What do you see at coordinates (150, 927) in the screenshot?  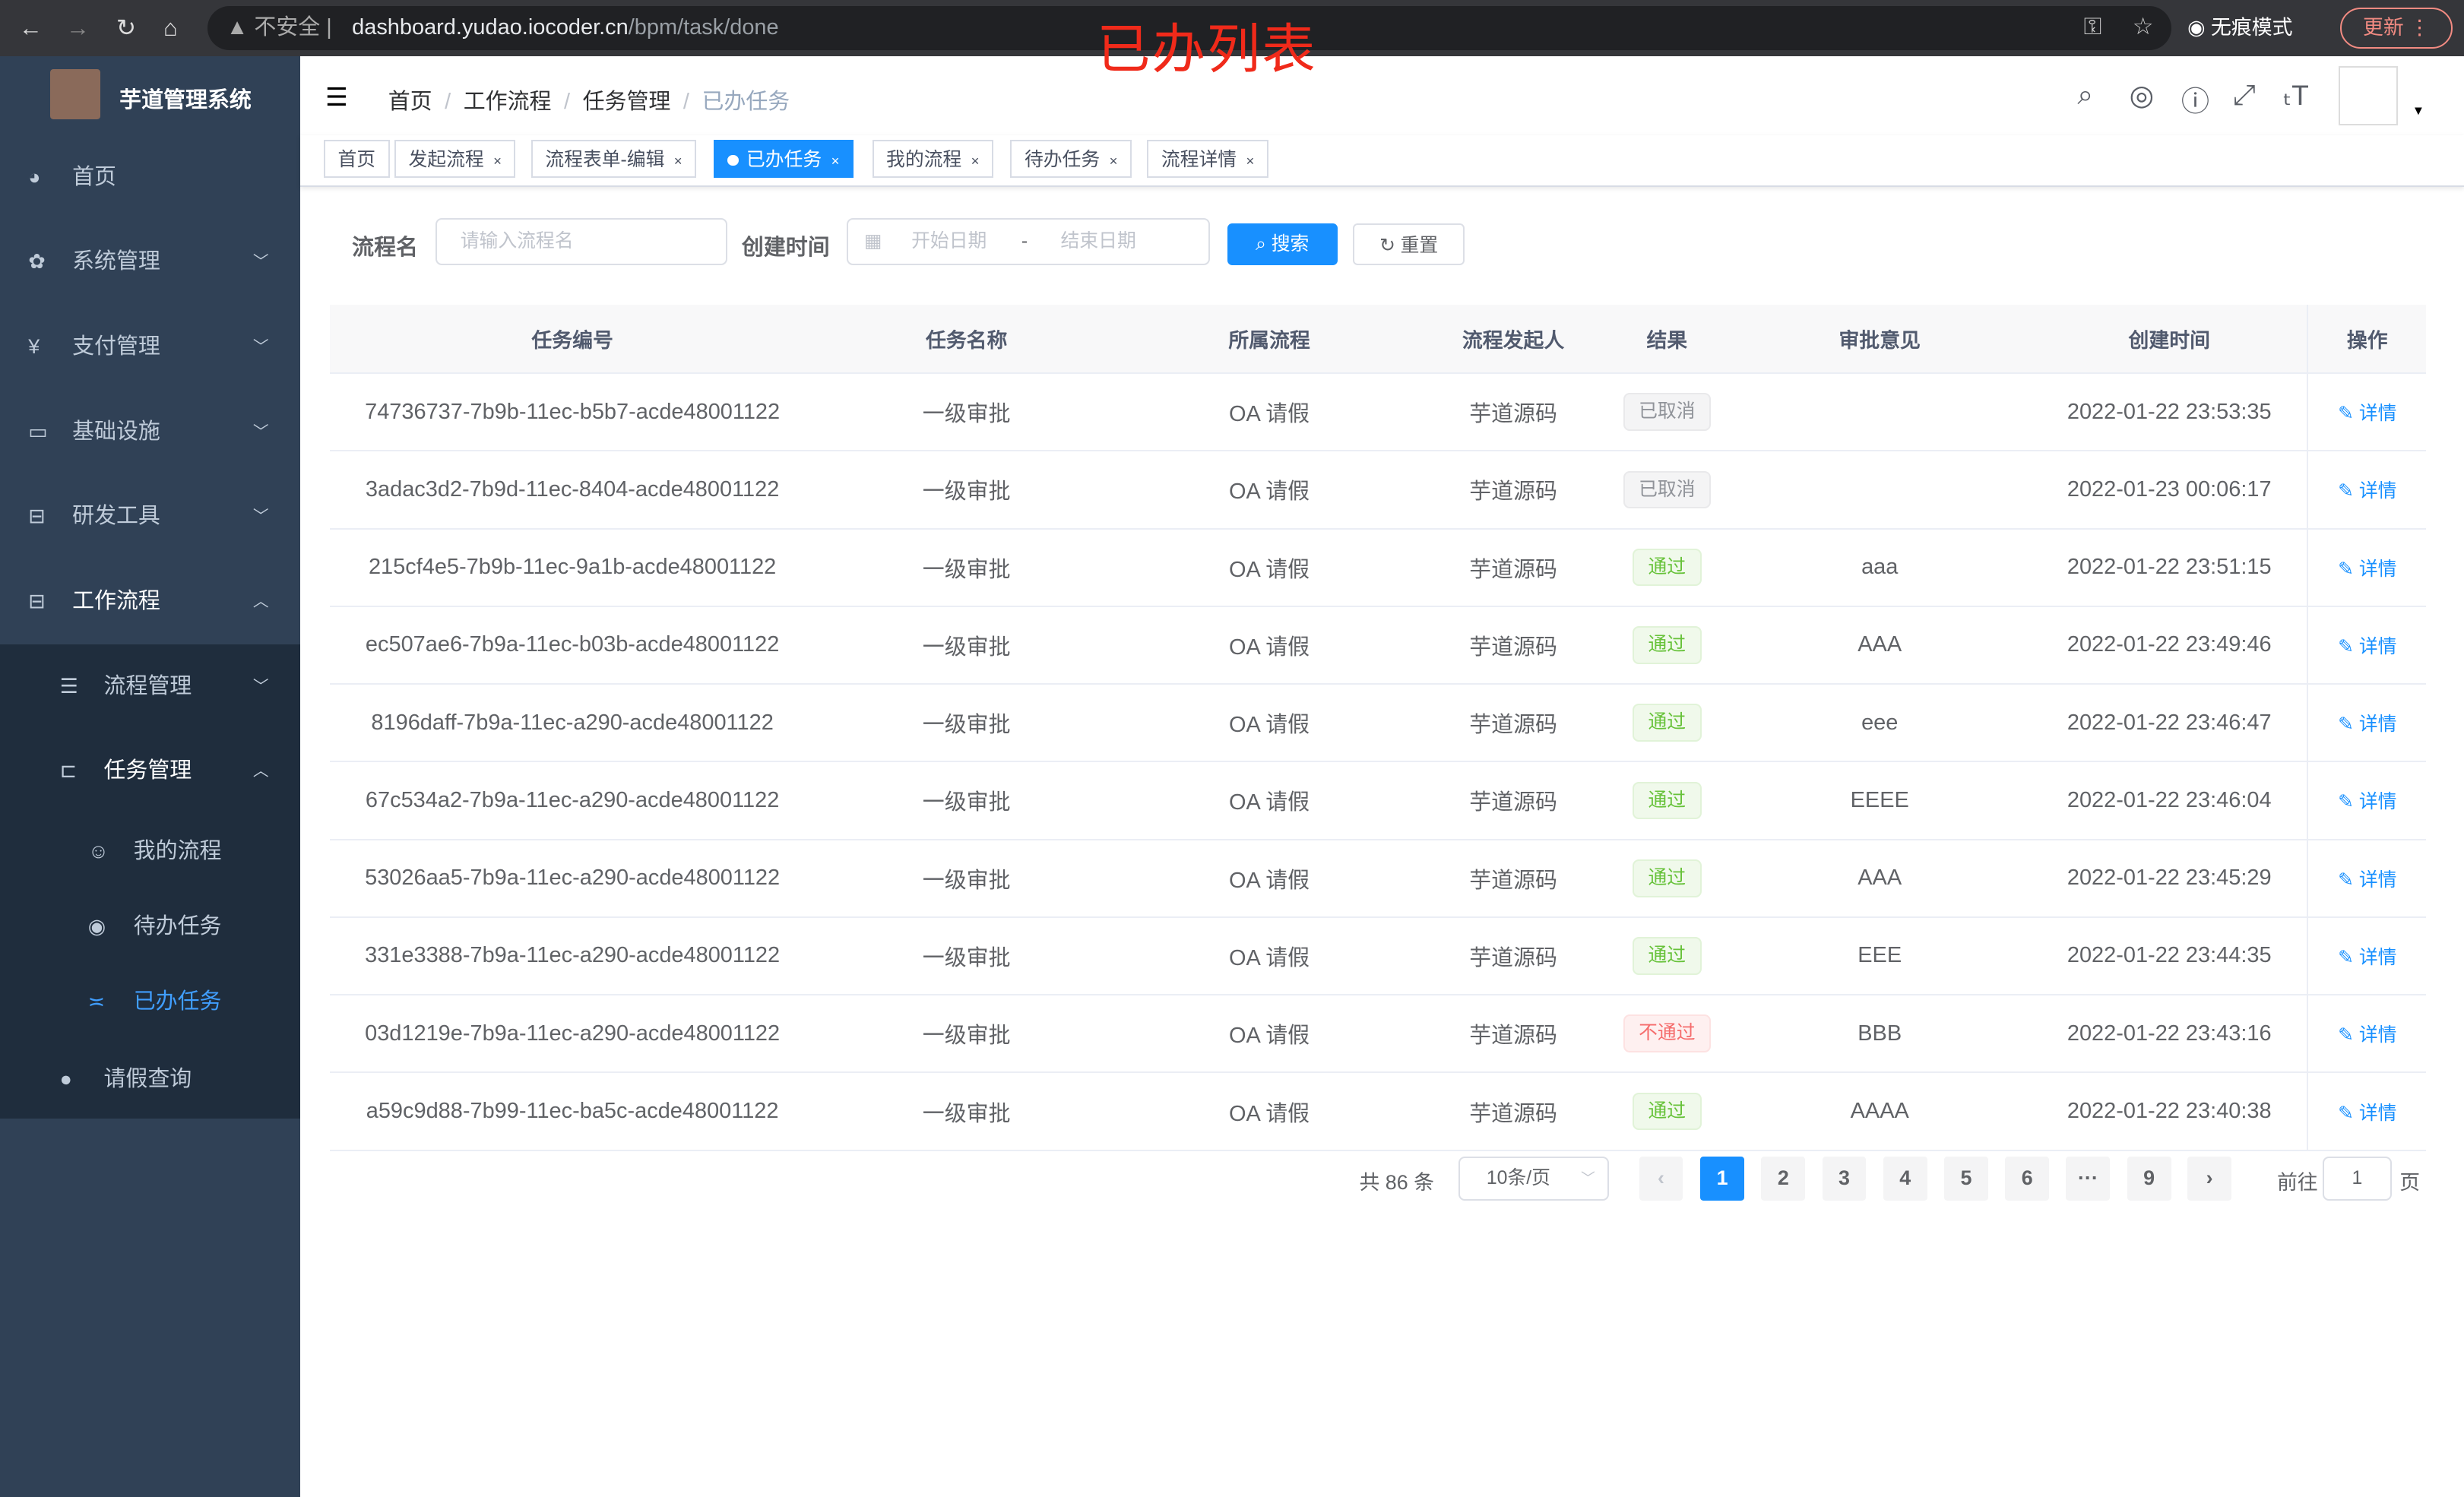 I see `sidebar-item-todo: ◉ 待办任务` at bounding box center [150, 927].